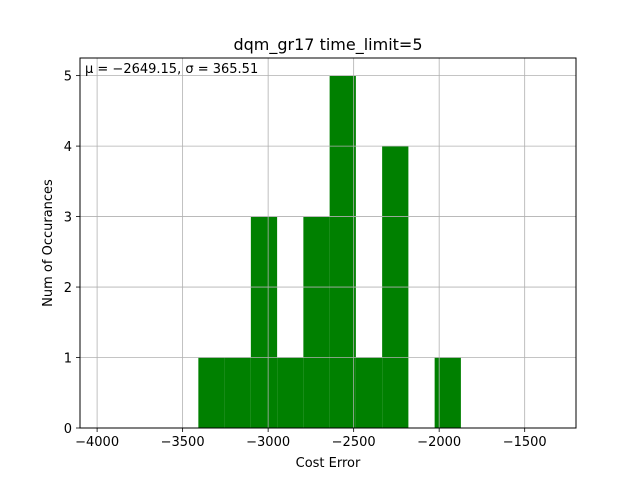  Describe the element at coordinates (354, 442) in the screenshot. I see `x-tick-label: −2500` at that location.